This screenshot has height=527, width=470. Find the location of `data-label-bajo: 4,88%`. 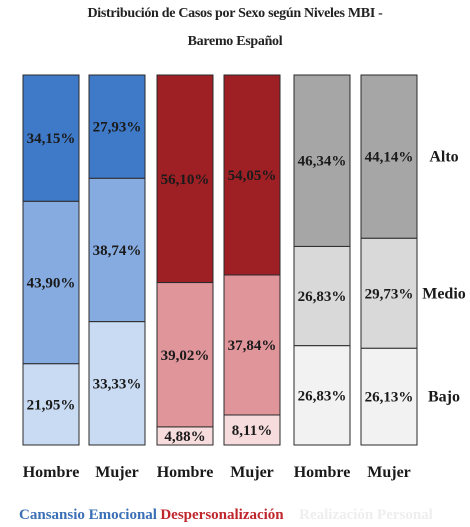

data-label-bajo: 4,88% is located at coordinates (184, 437).